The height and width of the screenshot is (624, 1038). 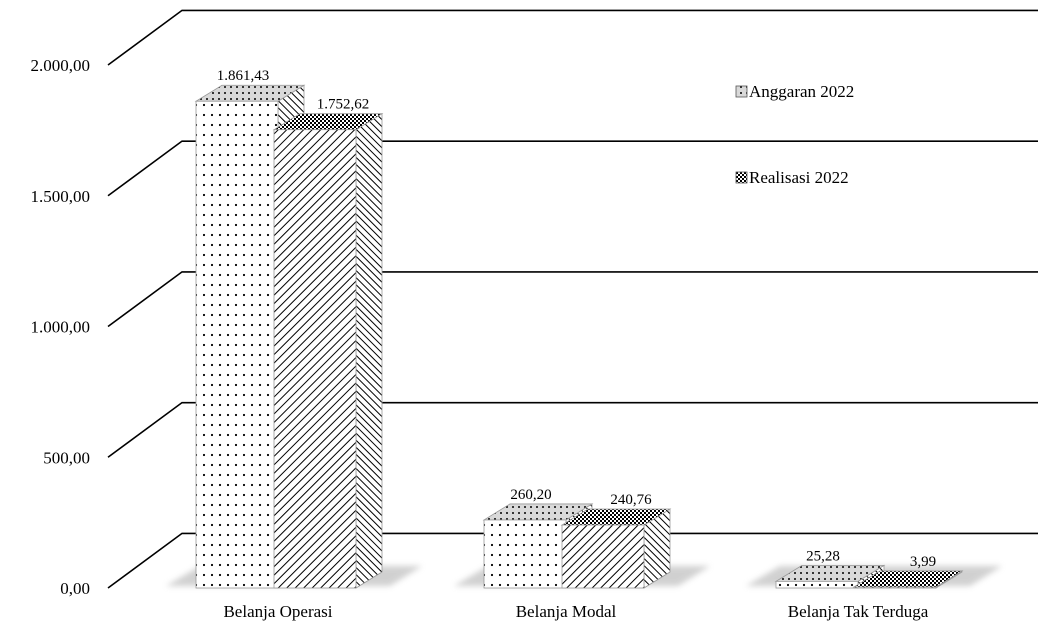 What do you see at coordinates (858, 611) in the screenshot?
I see `x-tick-label: Belanja Tak Terduga` at bounding box center [858, 611].